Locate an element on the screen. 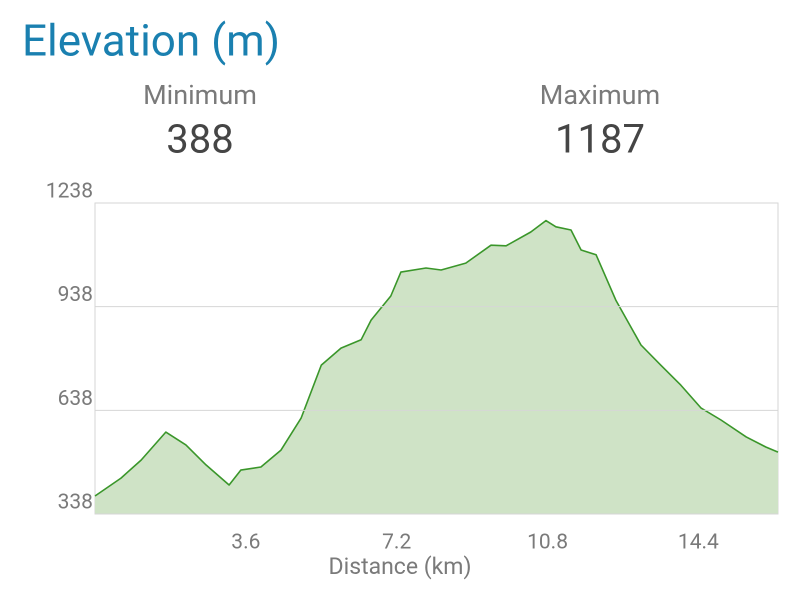 Image resolution: width=800 pixels, height=599 pixels. y-tick-label: 1238 is located at coordinates (69, 192).